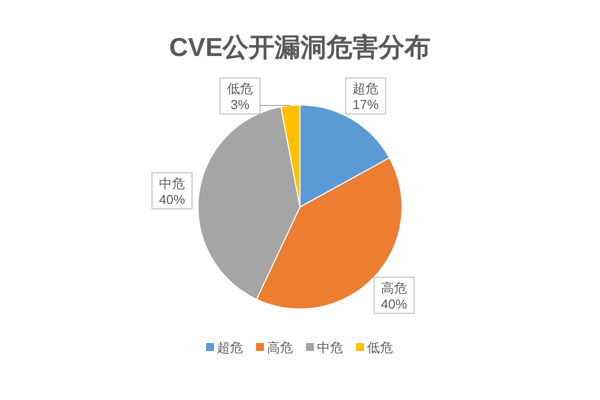 The width and height of the screenshot is (600, 400). I want to click on legend-label: 中危, so click(330, 347).